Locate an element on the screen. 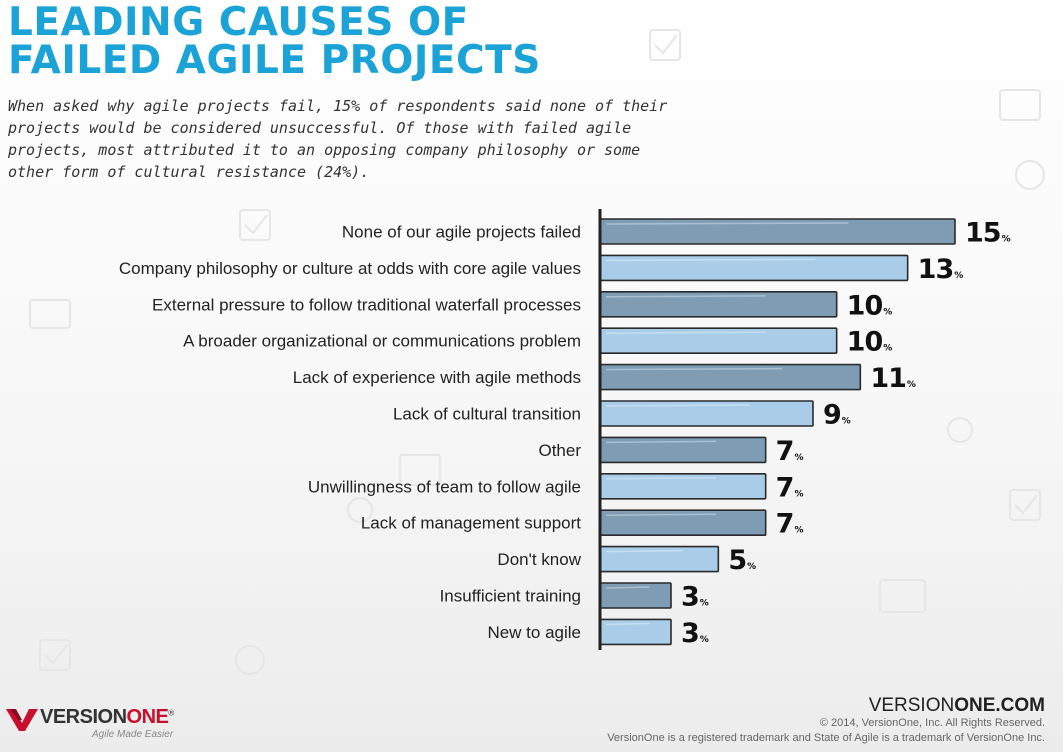 The width and height of the screenshot is (1063, 752). value-label-3: 10 is located at coordinates (865, 342).